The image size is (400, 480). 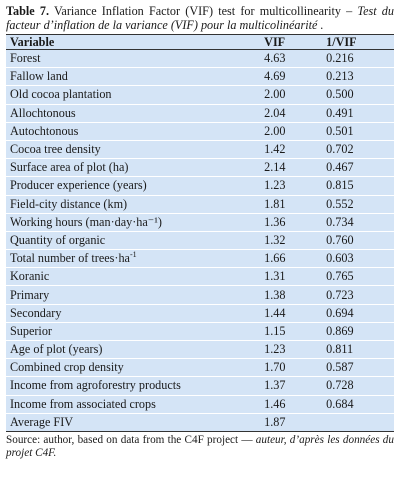 I want to click on cell-inverse-vif: 0.760, so click(x=358, y=241).